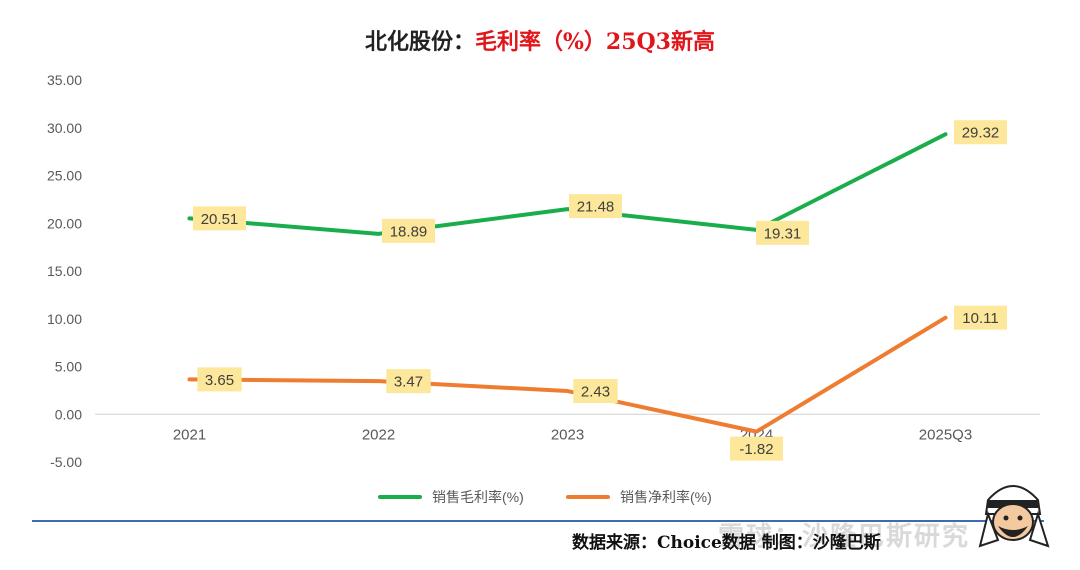 The height and width of the screenshot is (570, 1080). I want to click on y-tick-label: -5.00, so click(66, 462).